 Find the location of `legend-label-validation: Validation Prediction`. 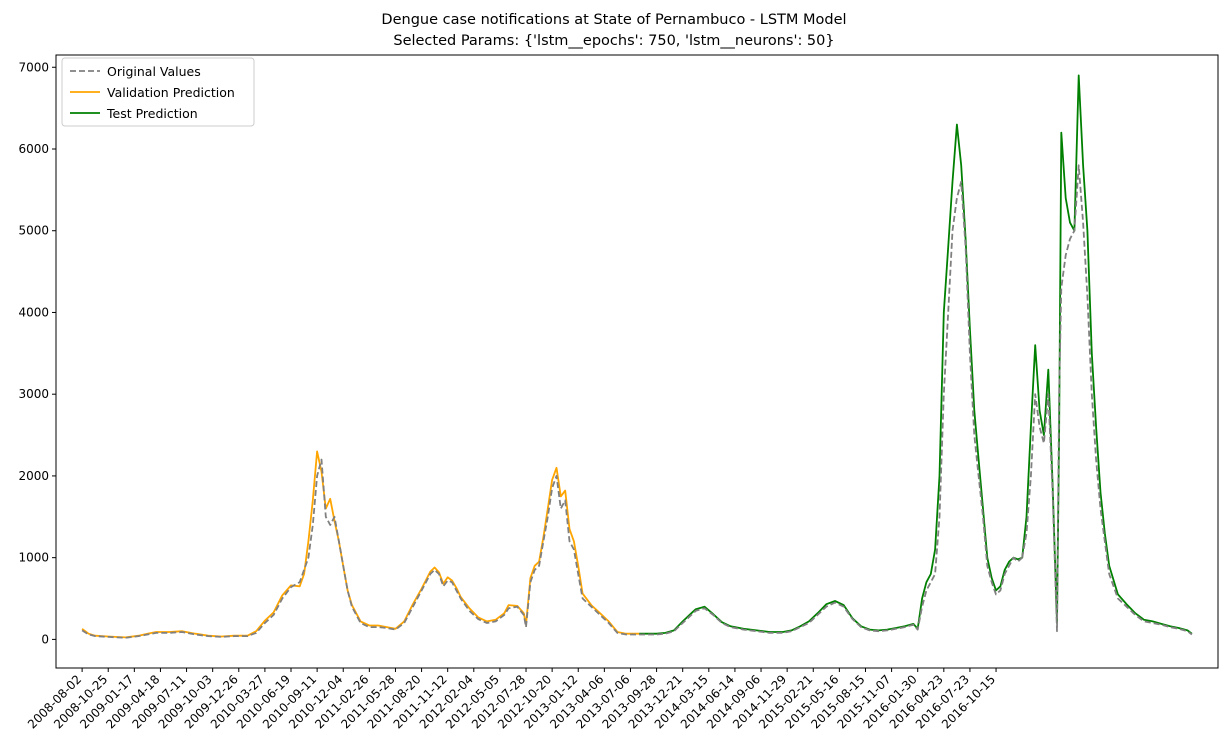

legend-label-validation: Validation Prediction is located at coordinates (171, 92).